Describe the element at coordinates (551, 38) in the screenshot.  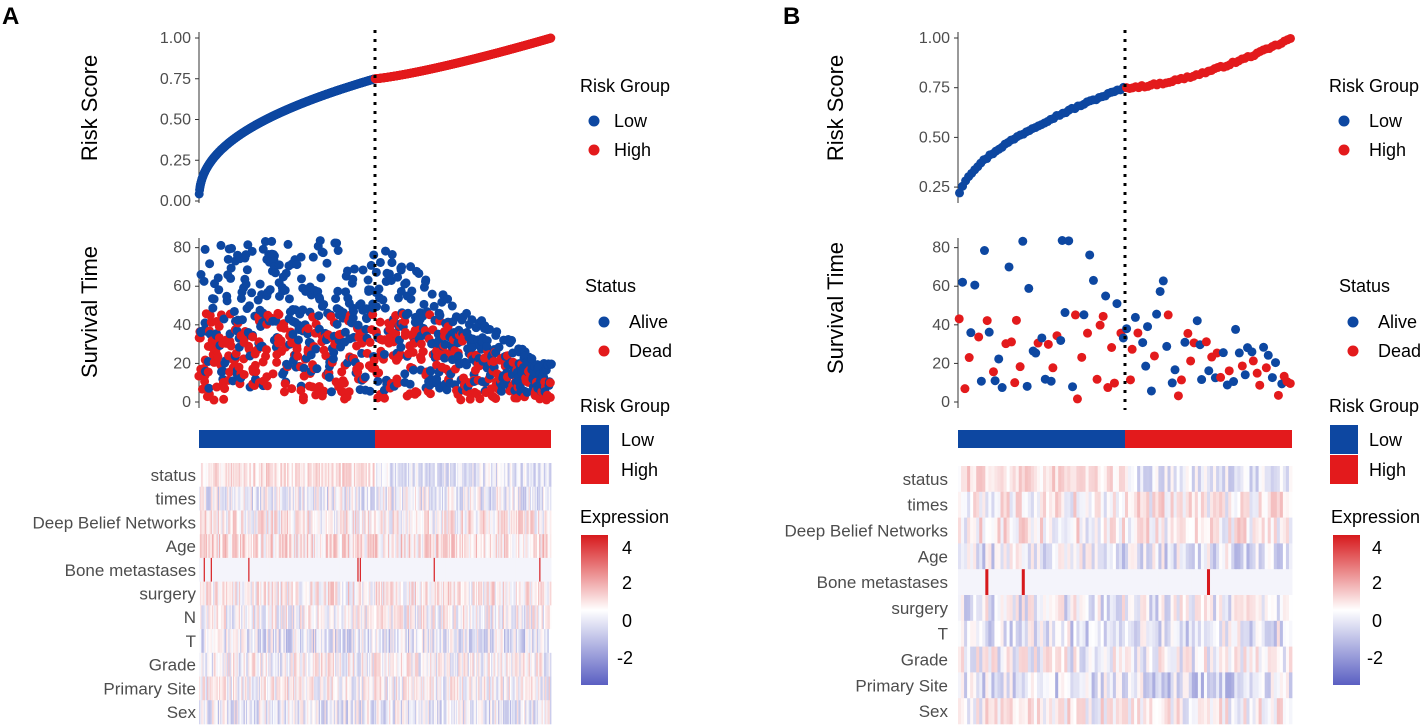
I see `risk-score-point` at that location.